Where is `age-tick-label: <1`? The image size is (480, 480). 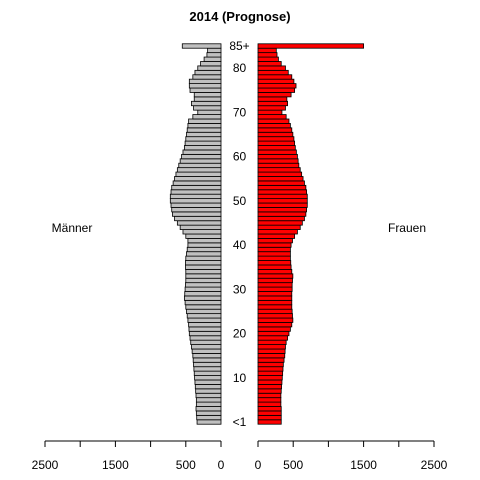
age-tick-label: <1 is located at coordinates (240, 422).